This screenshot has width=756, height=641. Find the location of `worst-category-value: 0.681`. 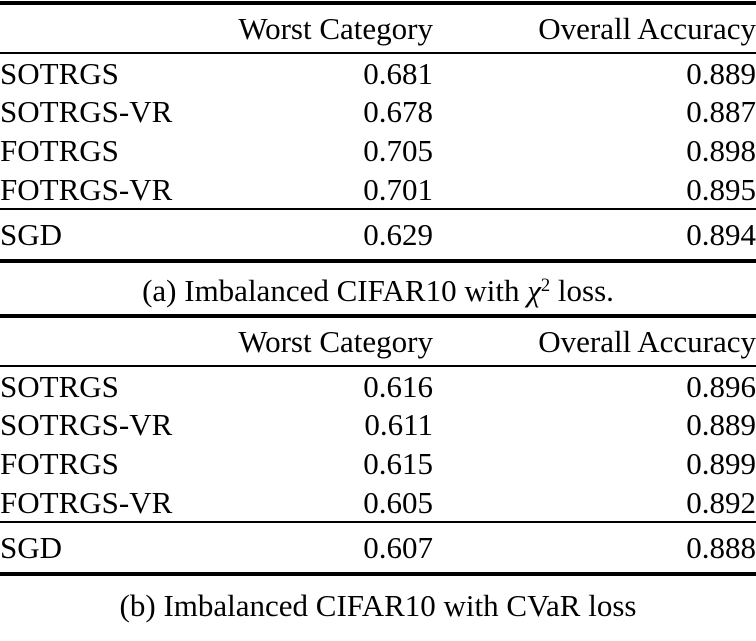

worst-category-value: 0.681 is located at coordinates (398, 73).